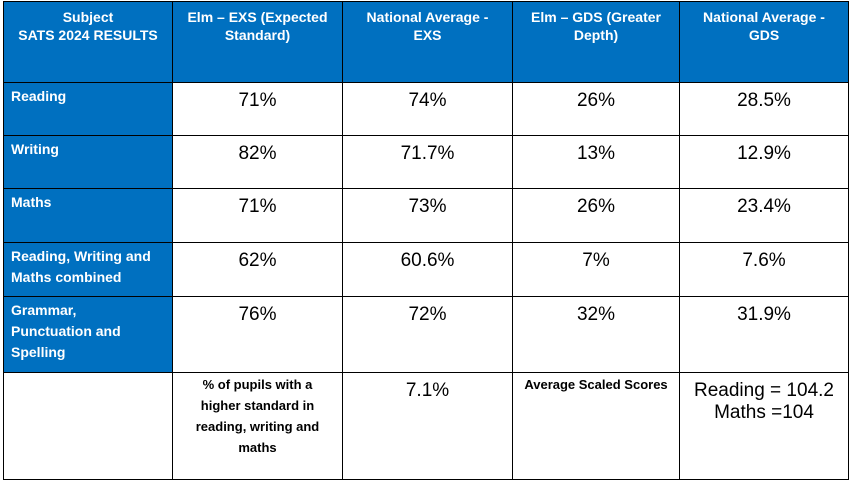 The width and height of the screenshot is (852, 488). I want to click on cell-national-exs: 73%, so click(427, 215).